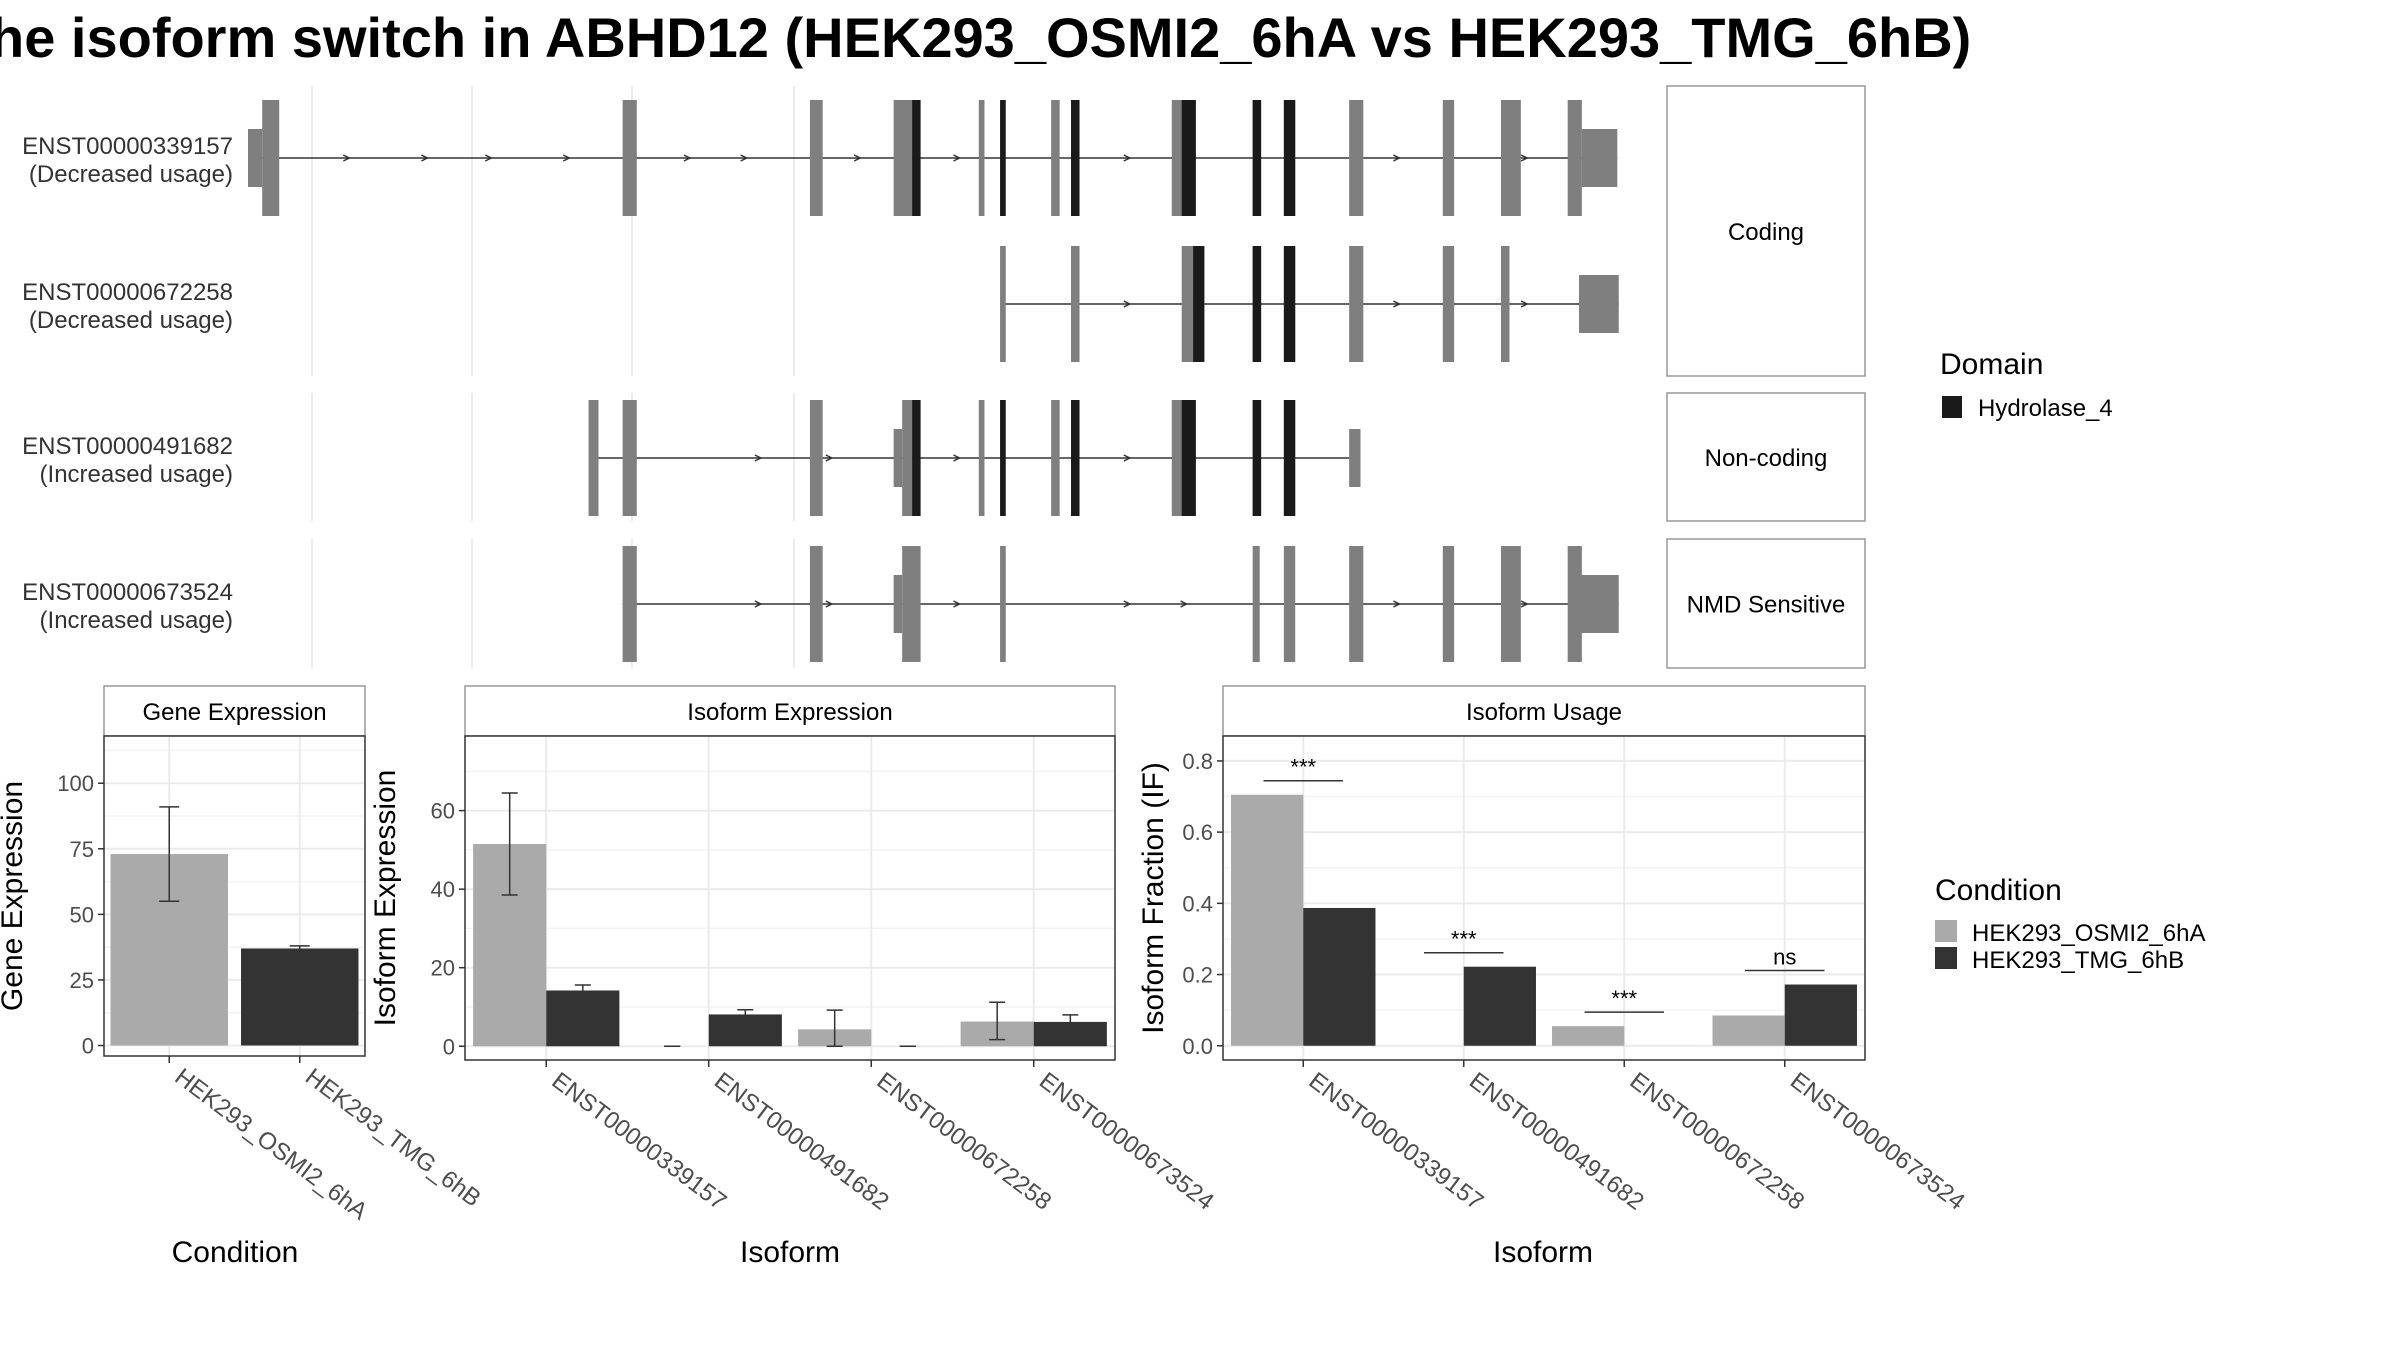 The image size is (2400, 1350). What do you see at coordinates (1766, 232) in the screenshot?
I see `facet-label: Coding` at bounding box center [1766, 232].